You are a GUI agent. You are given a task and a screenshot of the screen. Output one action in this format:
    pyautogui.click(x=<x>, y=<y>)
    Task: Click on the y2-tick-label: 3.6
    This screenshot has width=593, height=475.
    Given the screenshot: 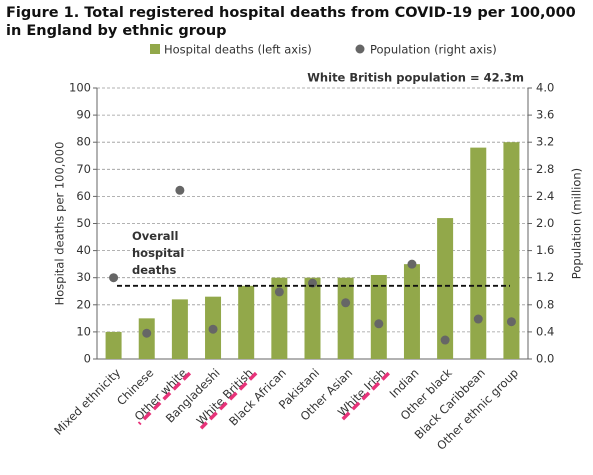 What is the action you would take?
    pyautogui.click(x=545, y=115)
    